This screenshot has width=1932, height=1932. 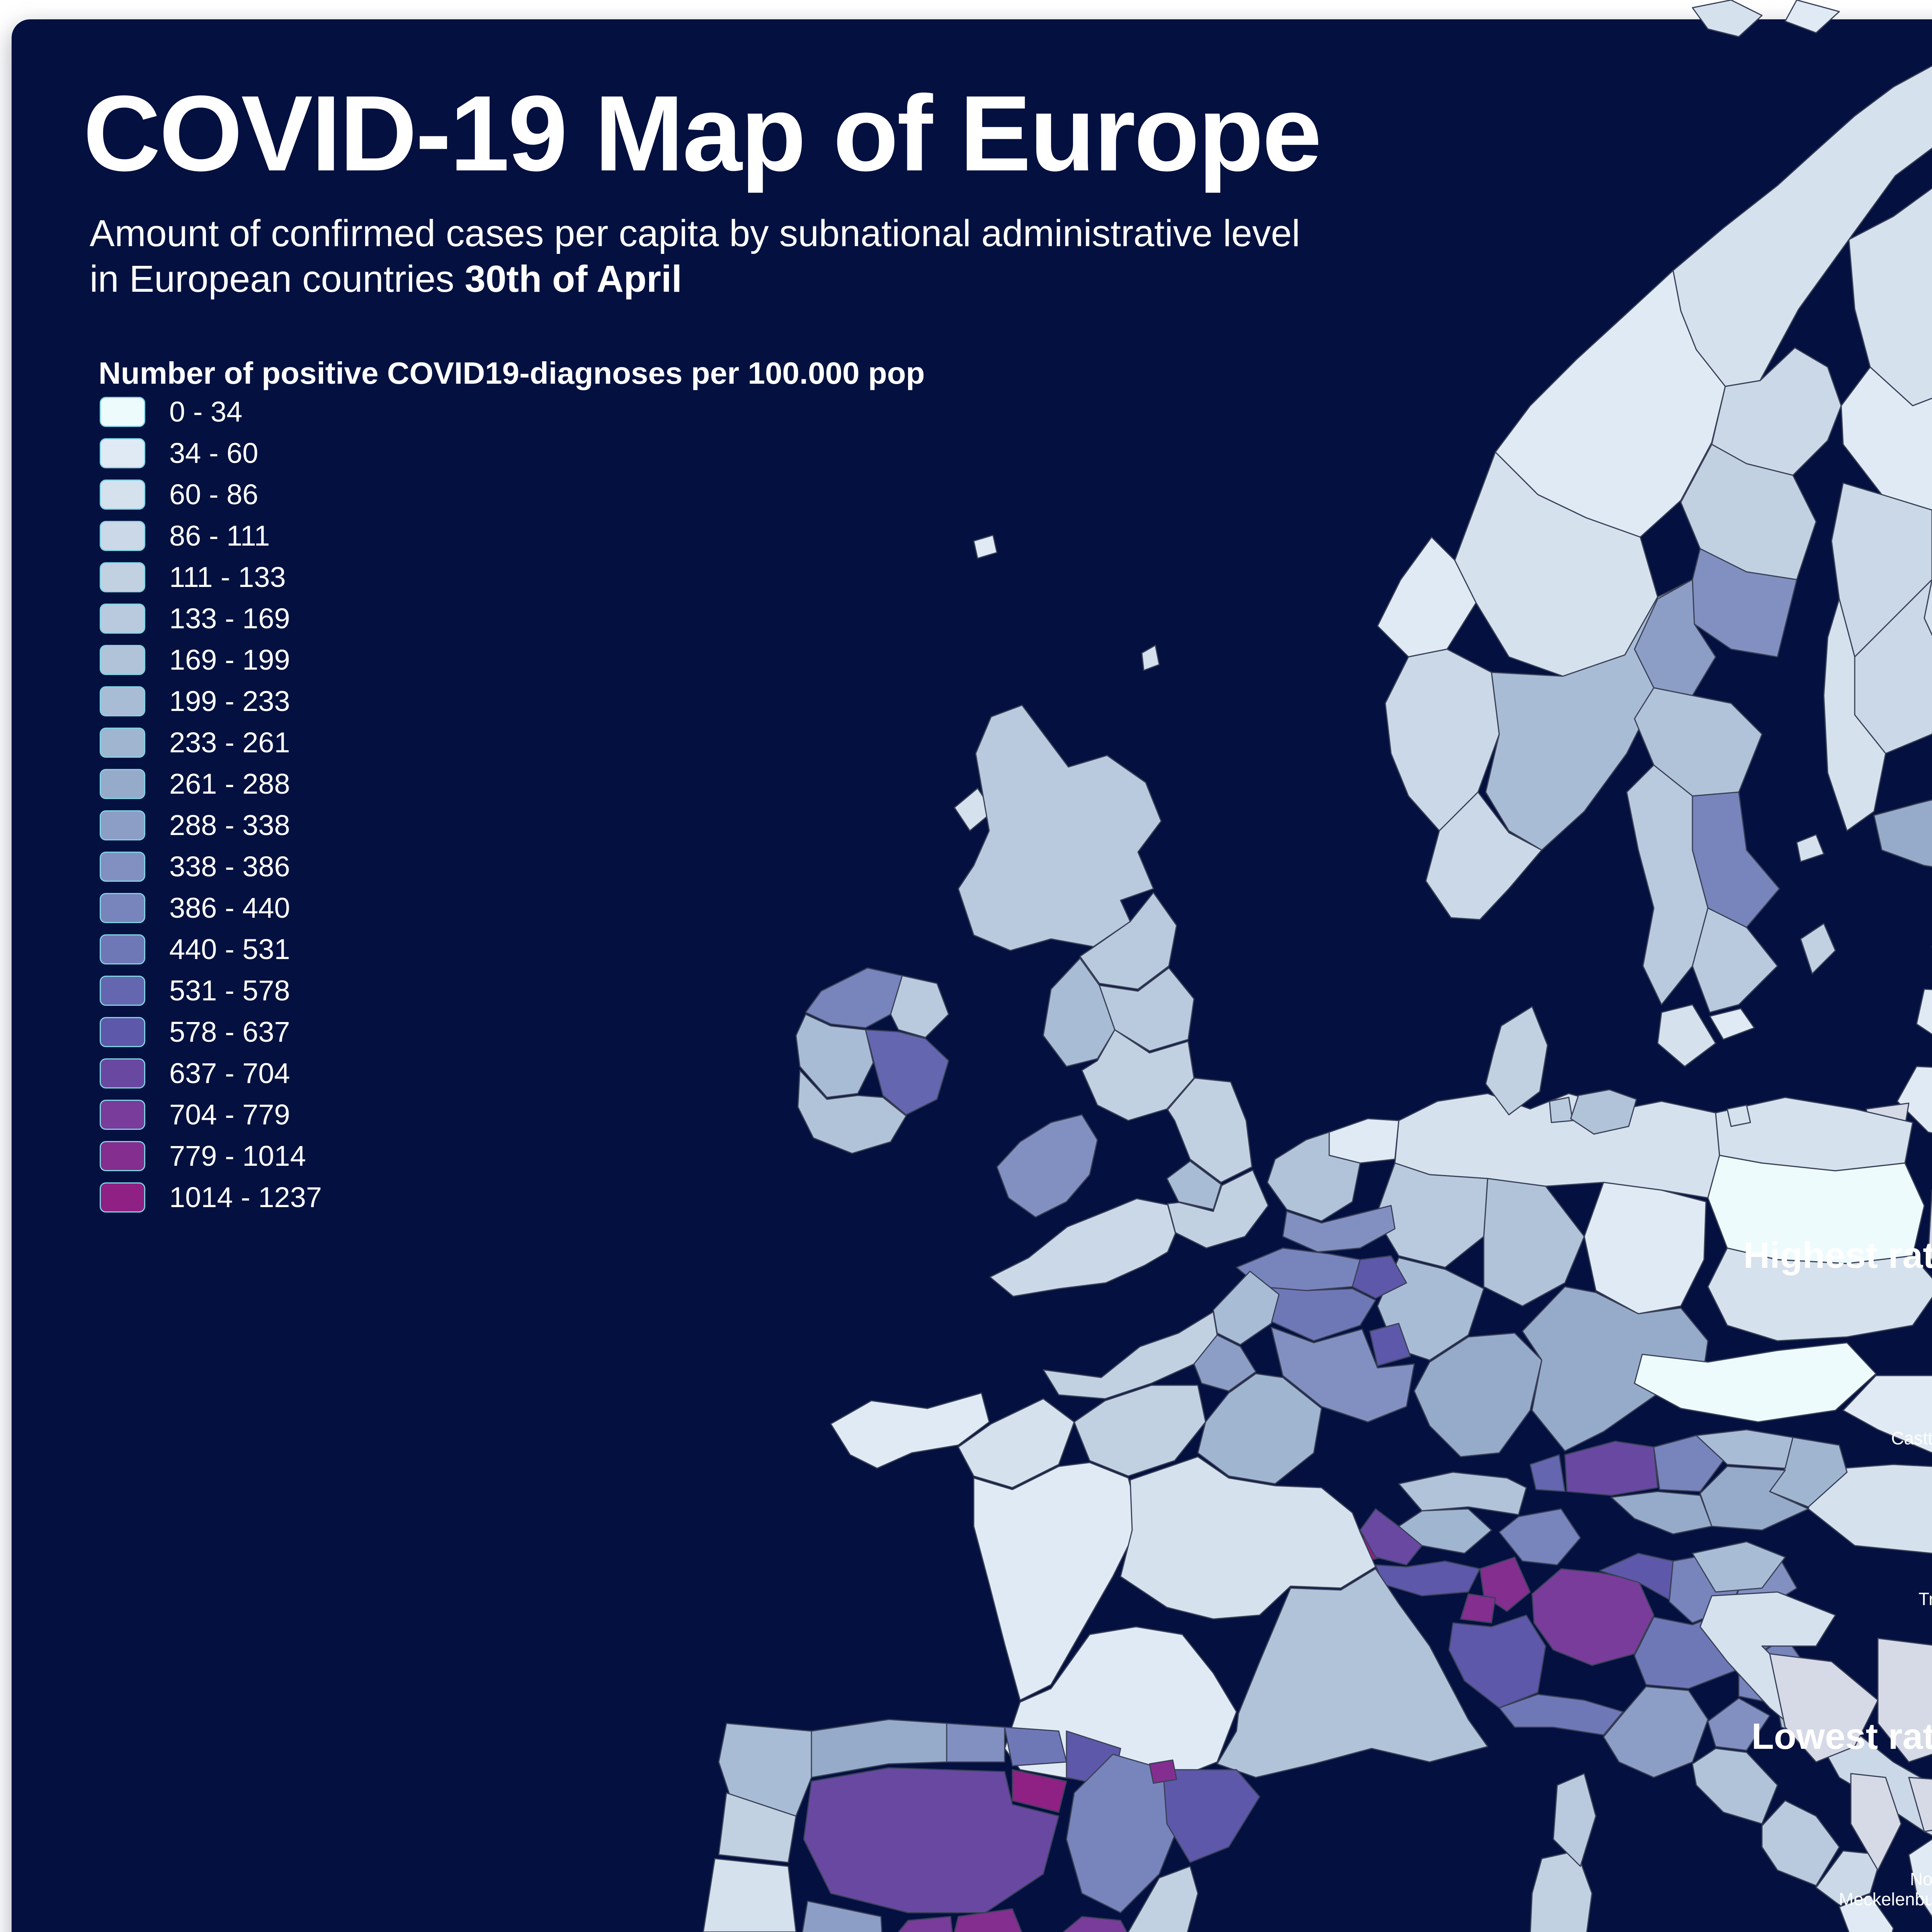 I want to click on region-switzerland-graubunden, so click(x=1540, y=1537).